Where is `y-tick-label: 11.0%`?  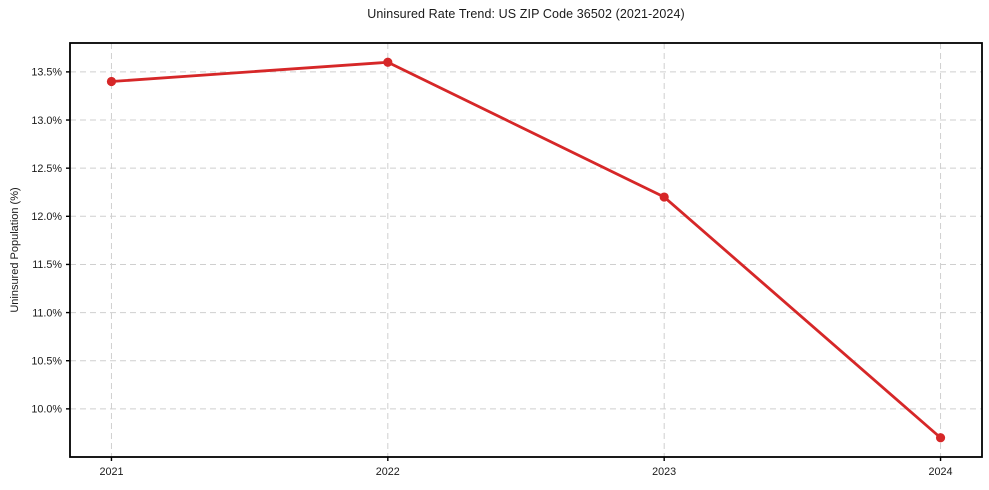
y-tick-label: 11.0% is located at coordinates (47, 313).